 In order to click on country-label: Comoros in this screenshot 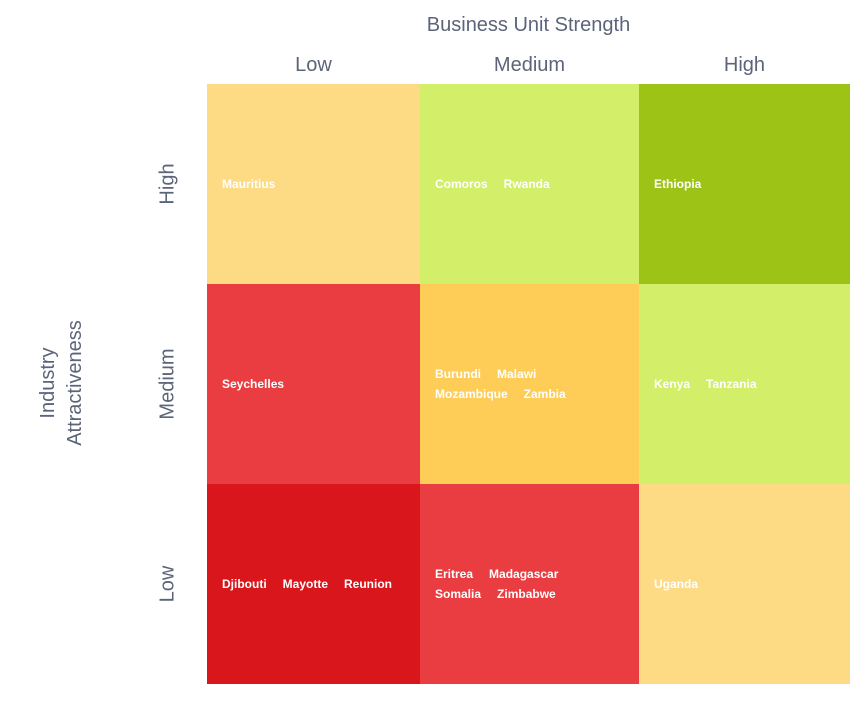, I will do `click(461, 184)`.